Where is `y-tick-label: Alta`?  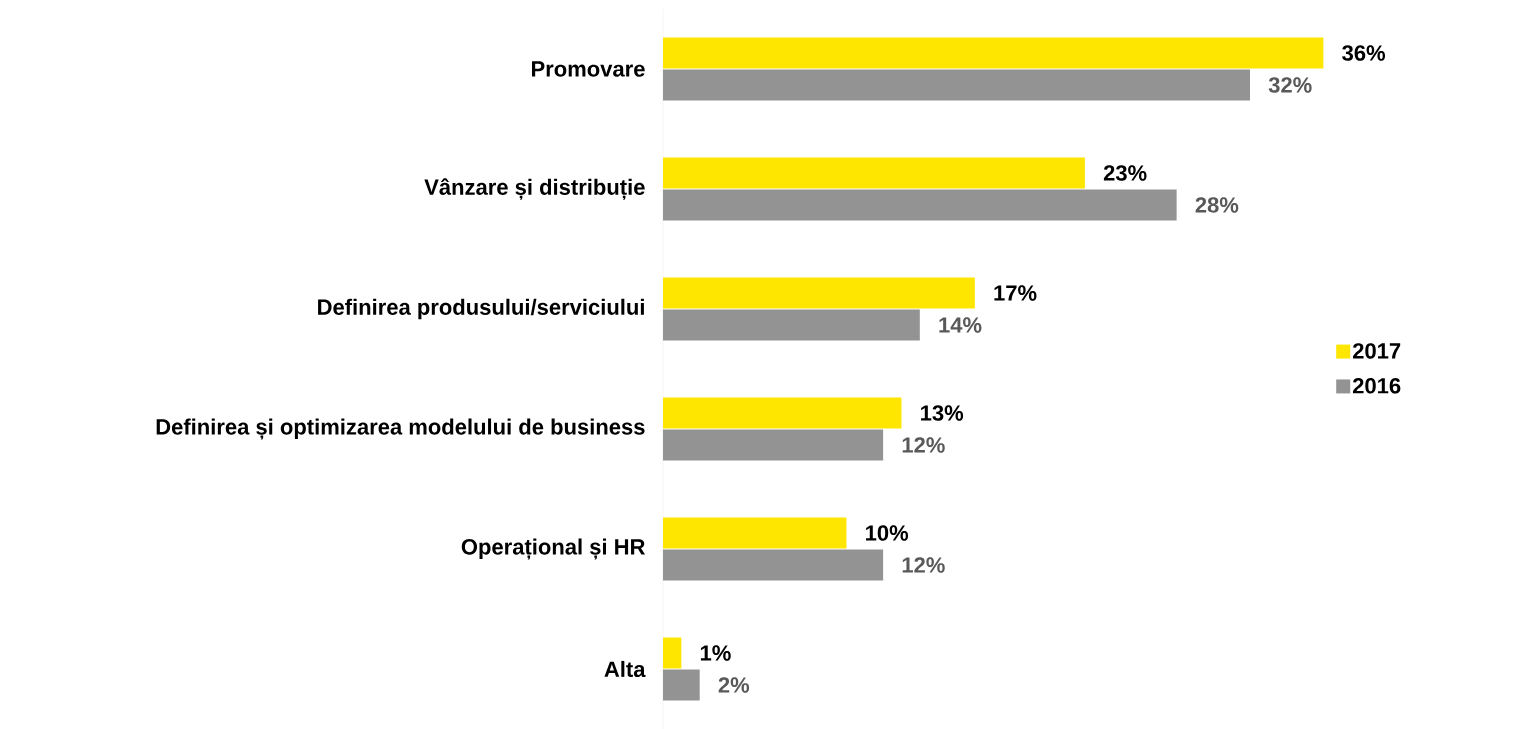
y-tick-label: Alta is located at coordinates (625, 669).